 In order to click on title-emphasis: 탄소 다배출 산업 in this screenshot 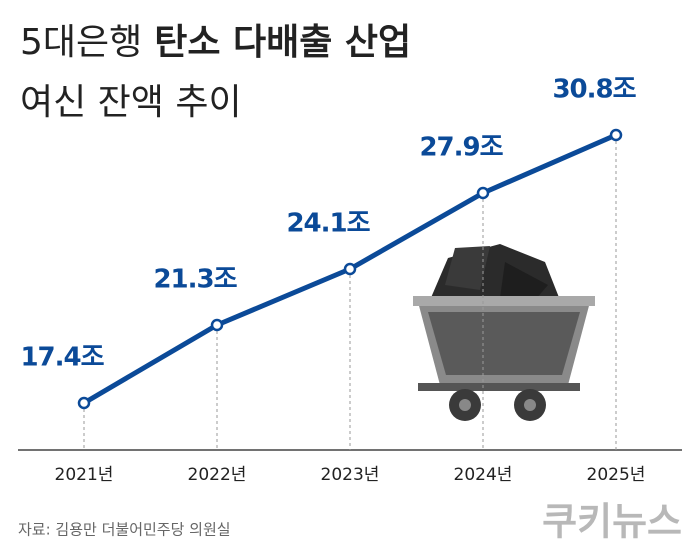, I will do `click(282, 42)`.